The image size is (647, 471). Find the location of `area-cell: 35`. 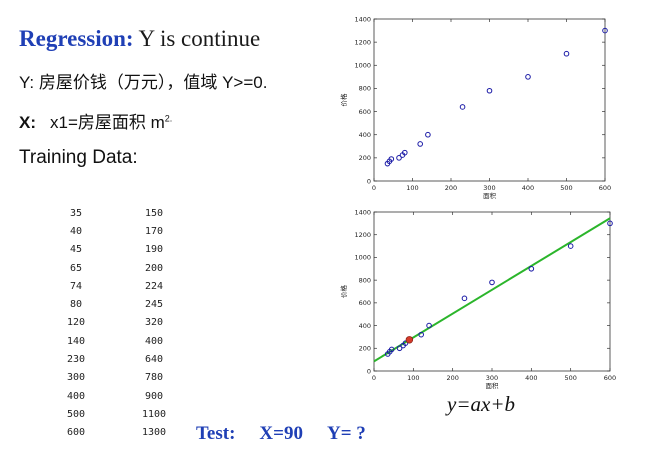

area-cell: 35 is located at coordinates (76, 213).